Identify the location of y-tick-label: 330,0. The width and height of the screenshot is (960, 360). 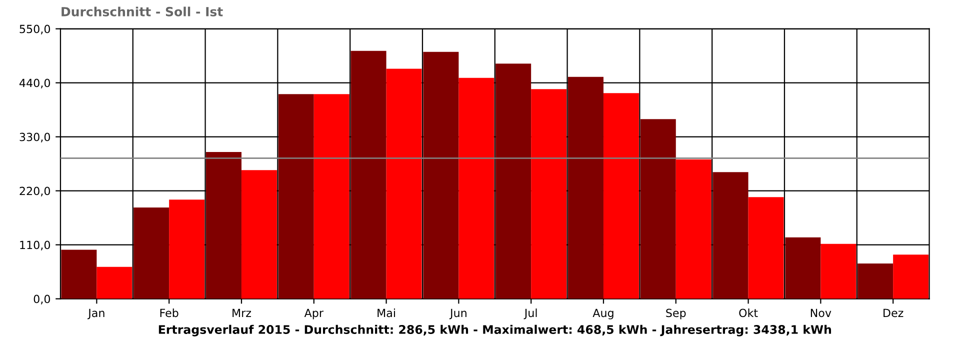
(35, 137).